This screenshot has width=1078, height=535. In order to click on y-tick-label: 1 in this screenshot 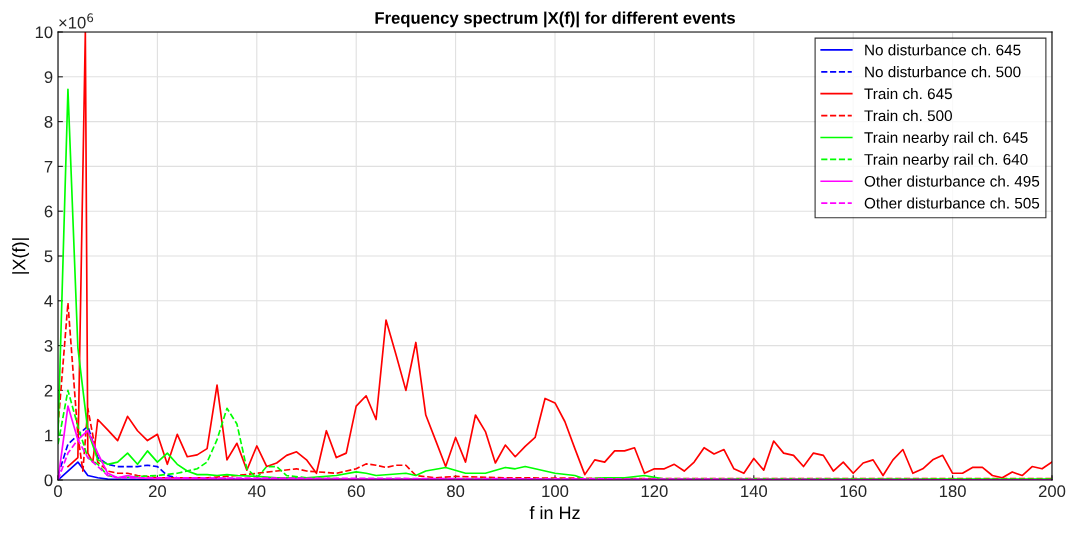, I will do `click(49, 435)`.